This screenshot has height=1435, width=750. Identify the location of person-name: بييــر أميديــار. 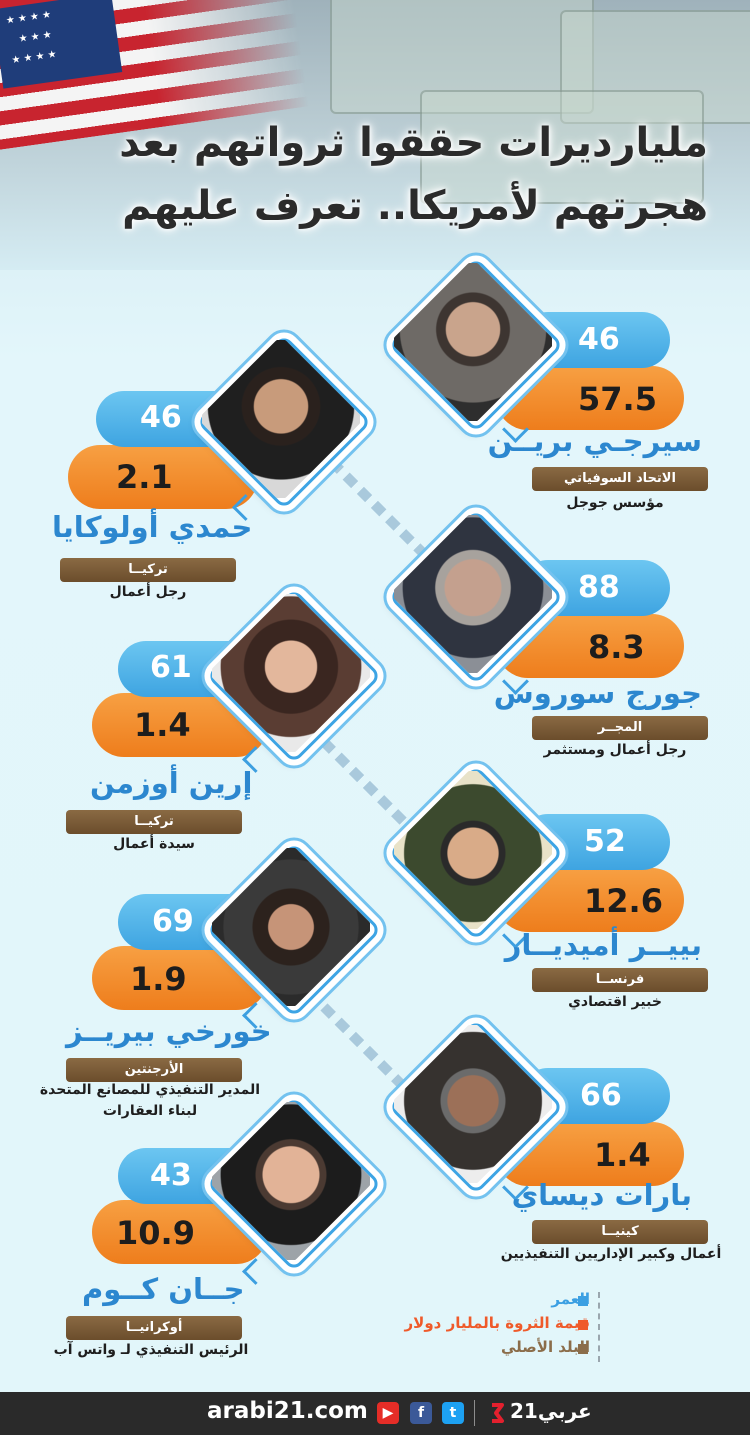
(603, 945).